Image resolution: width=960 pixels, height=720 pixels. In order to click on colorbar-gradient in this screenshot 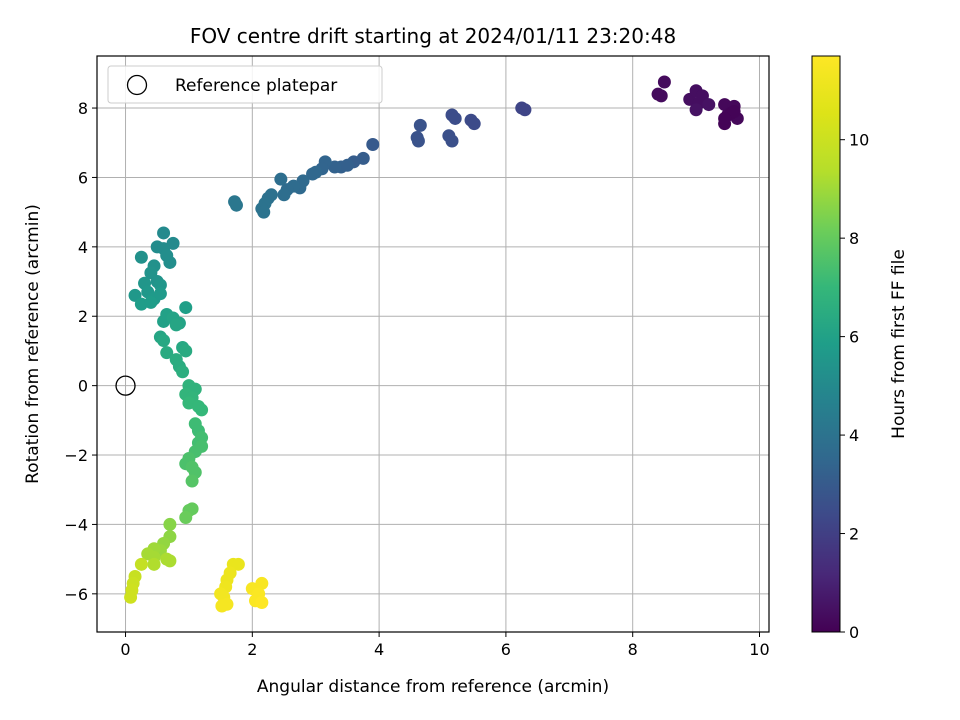, I will do `click(826, 344)`.